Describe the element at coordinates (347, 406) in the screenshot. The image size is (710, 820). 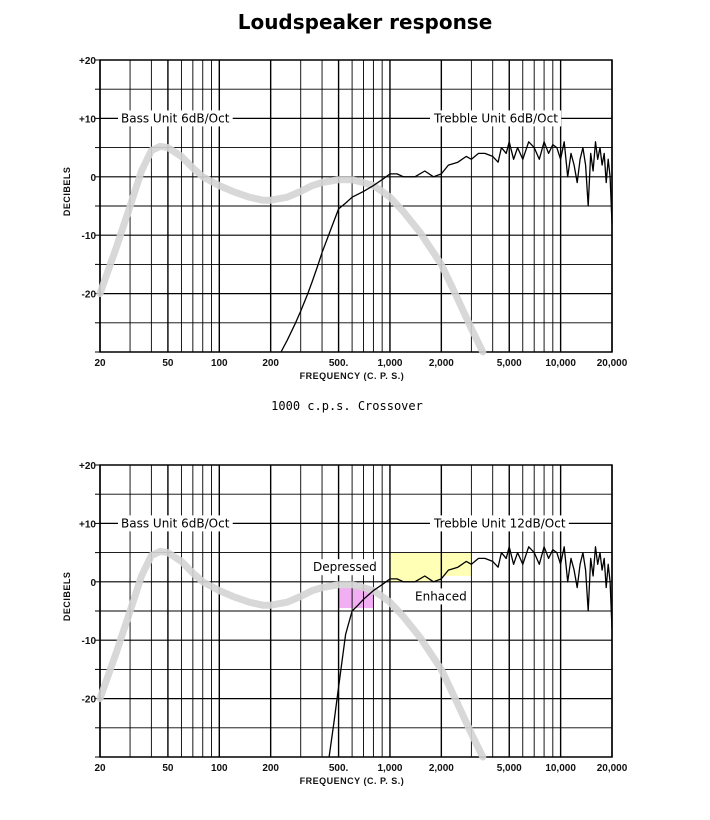
I see `crossover-caption: 1000 c.p.s. Crossover` at that location.